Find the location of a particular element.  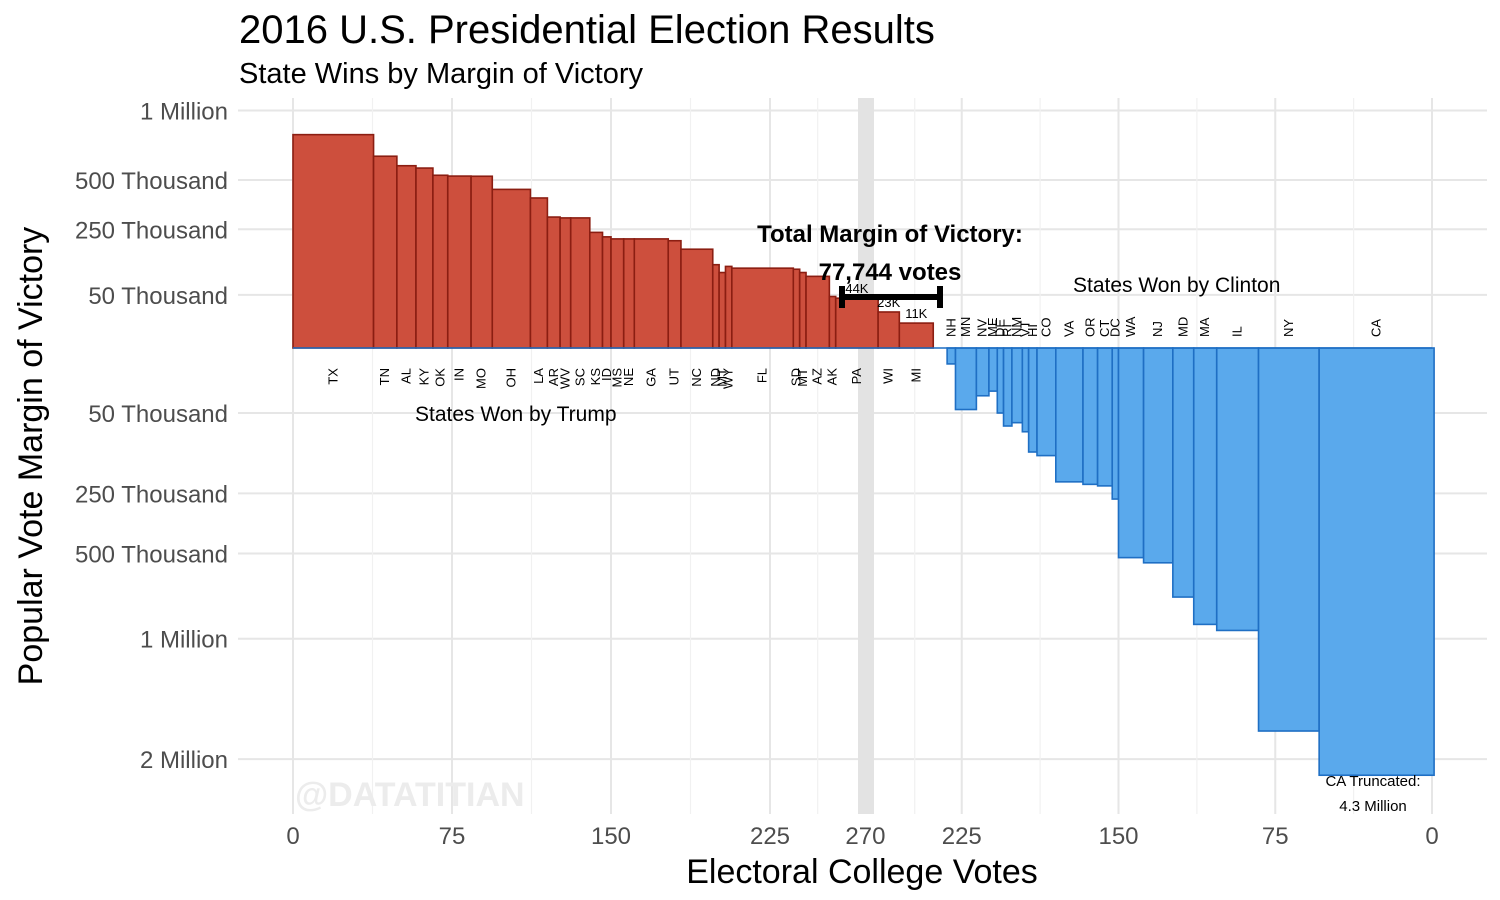

bar-clinton-nj is located at coordinates (1158, 455).